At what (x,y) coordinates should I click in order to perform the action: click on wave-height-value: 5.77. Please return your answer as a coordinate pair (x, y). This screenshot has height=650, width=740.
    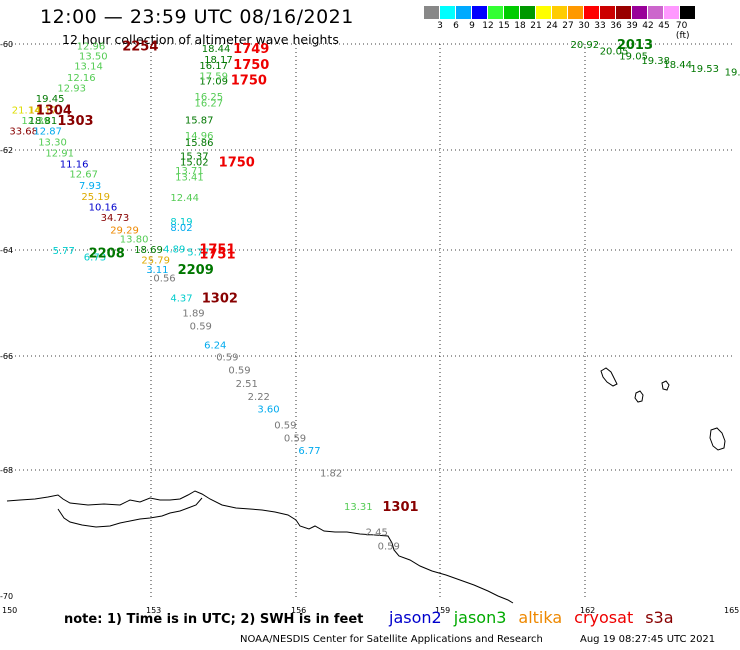
    Looking at the image, I should click on (198, 253).